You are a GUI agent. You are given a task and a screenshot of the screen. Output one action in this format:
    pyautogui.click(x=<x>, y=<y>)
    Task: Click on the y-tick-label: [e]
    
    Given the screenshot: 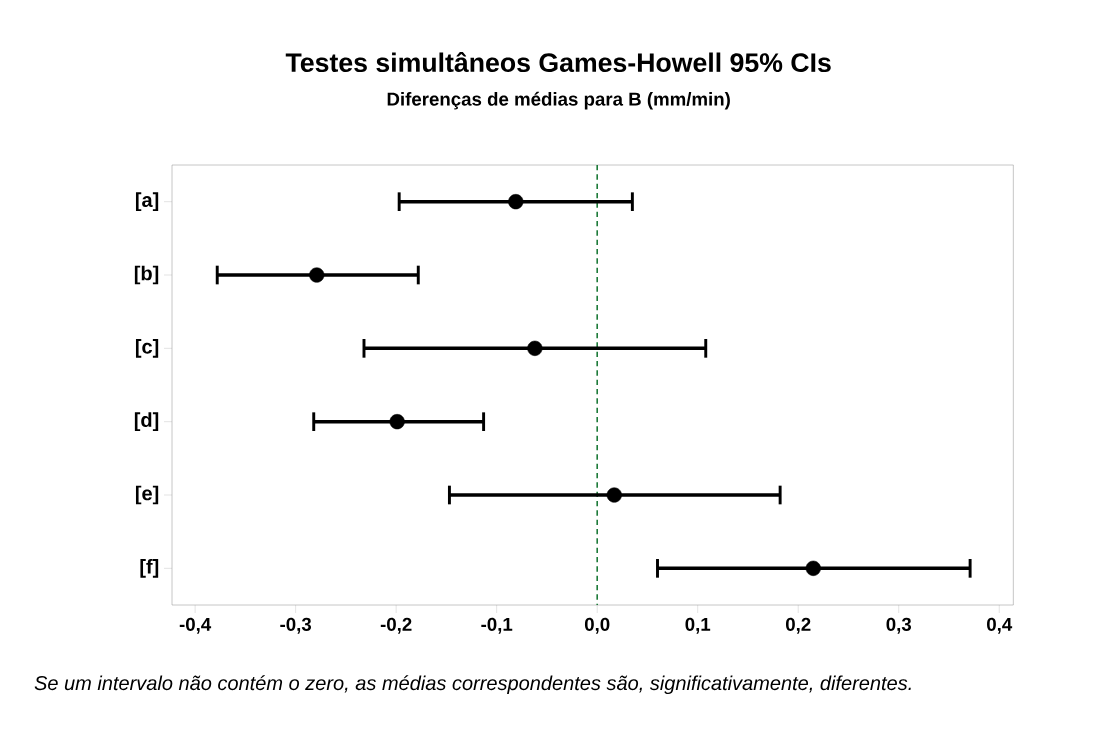 What is the action you would take?
    pyautogui.click(x=147, y=495)
    